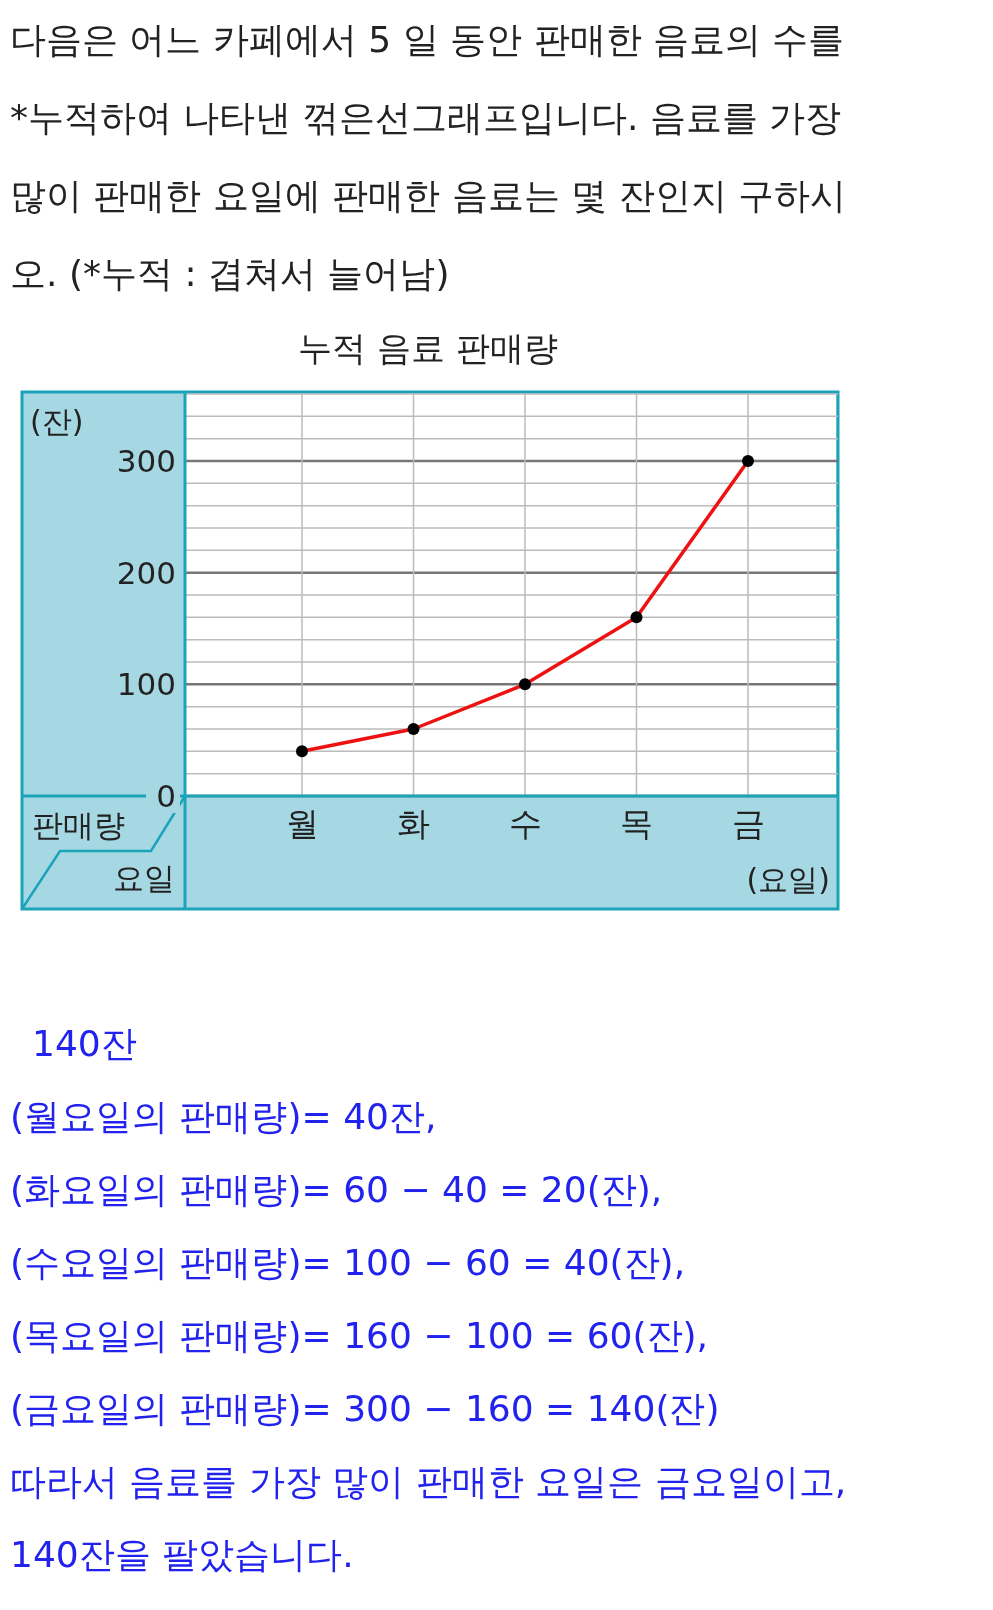 The height and width of the screenshot is (1610, 993). I want to click on text: 오. (*누적 : 겹쳐서 늘어남), so click(230, 273).